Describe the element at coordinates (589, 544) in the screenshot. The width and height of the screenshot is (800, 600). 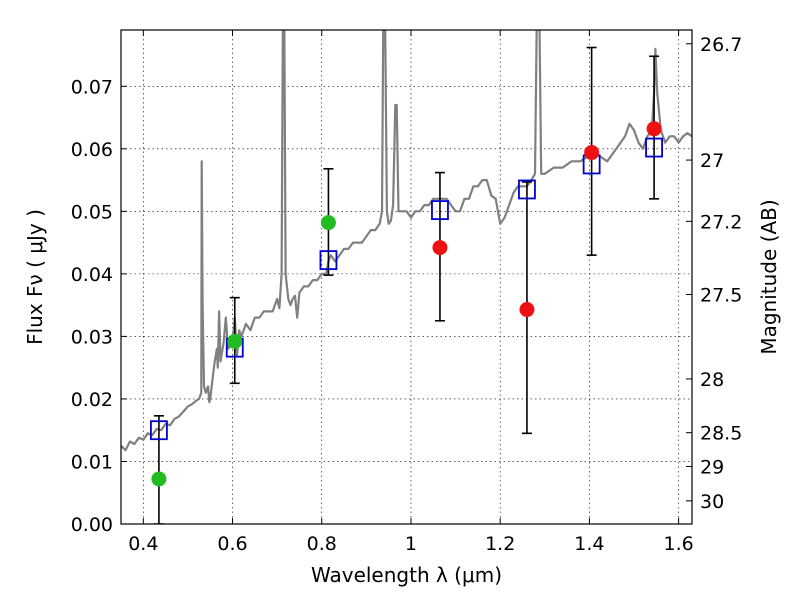
I see `x-tick-label: 1.4` at that location.